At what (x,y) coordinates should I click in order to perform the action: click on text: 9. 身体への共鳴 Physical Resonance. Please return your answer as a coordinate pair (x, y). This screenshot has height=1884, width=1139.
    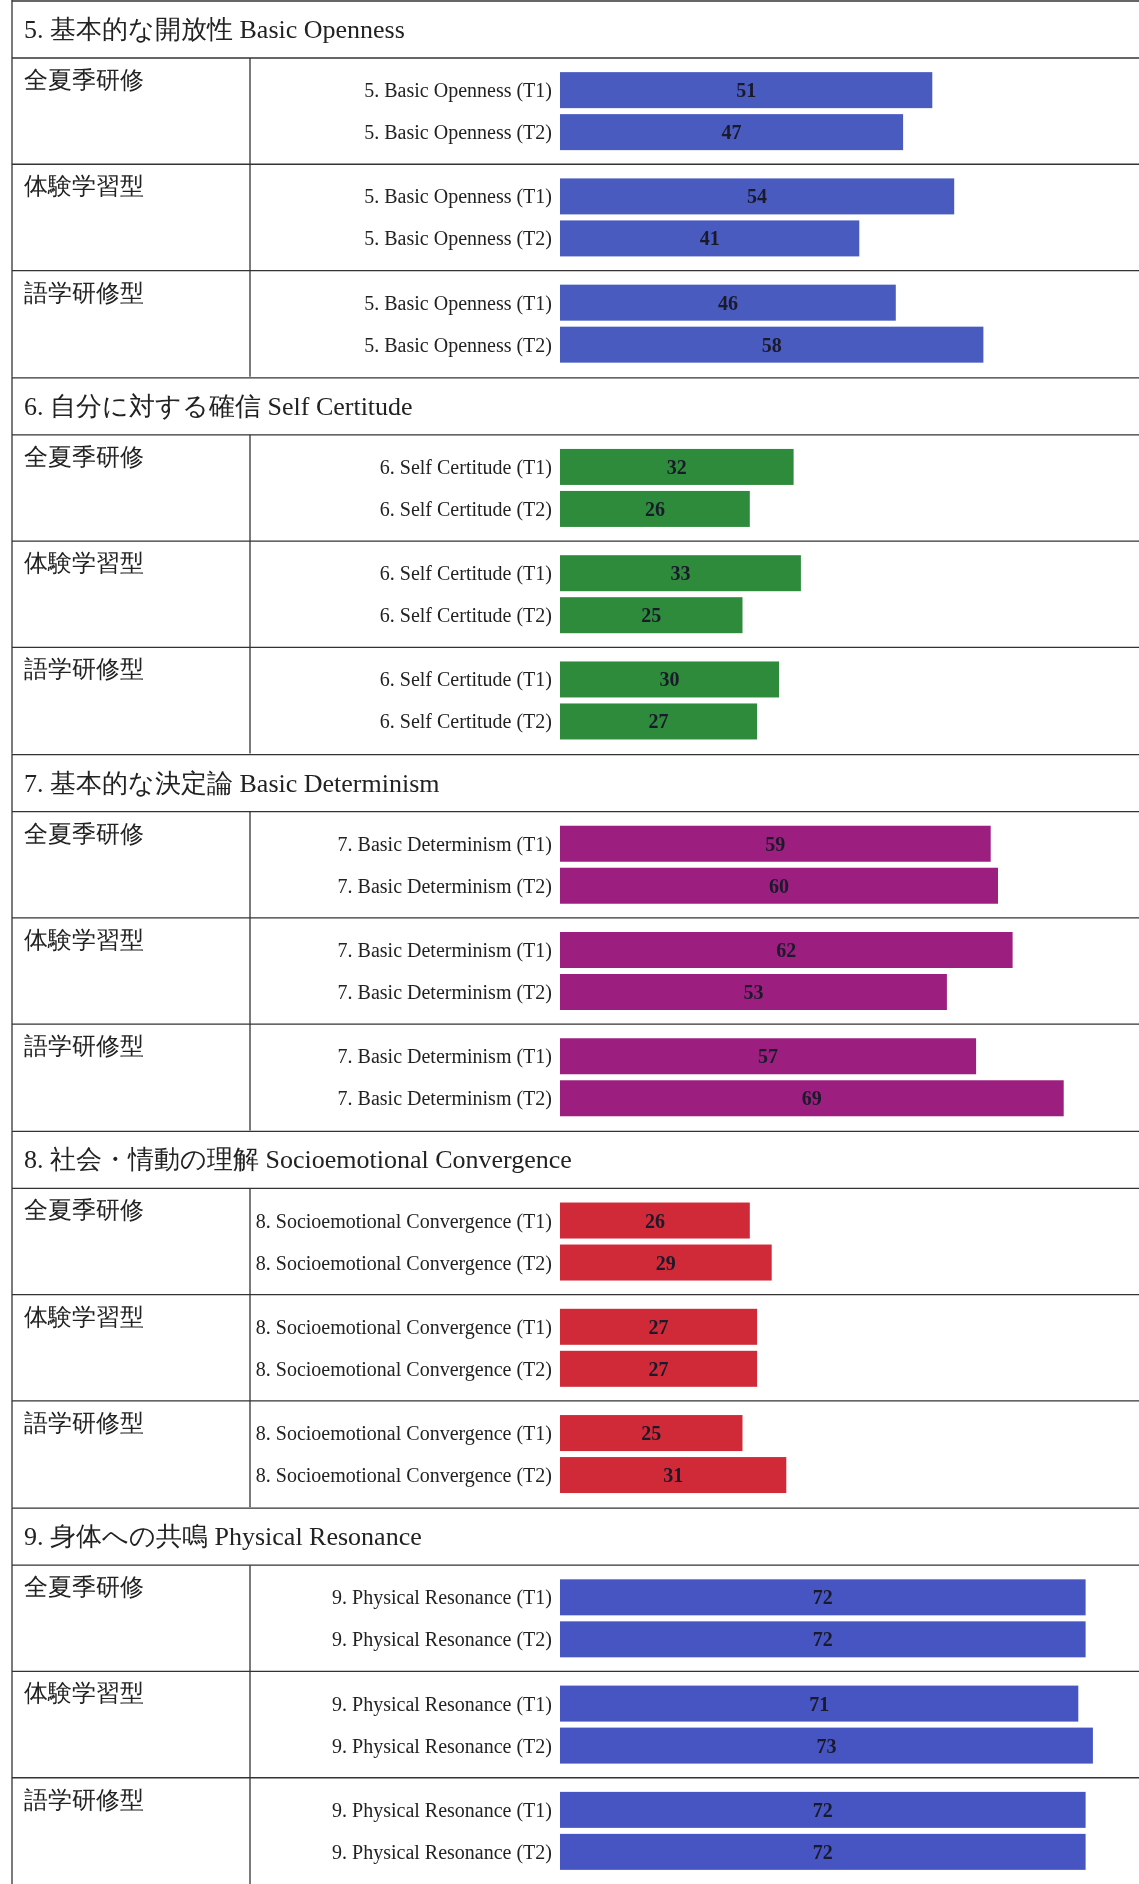
    Looking at the image, I should click on (223, 1537).